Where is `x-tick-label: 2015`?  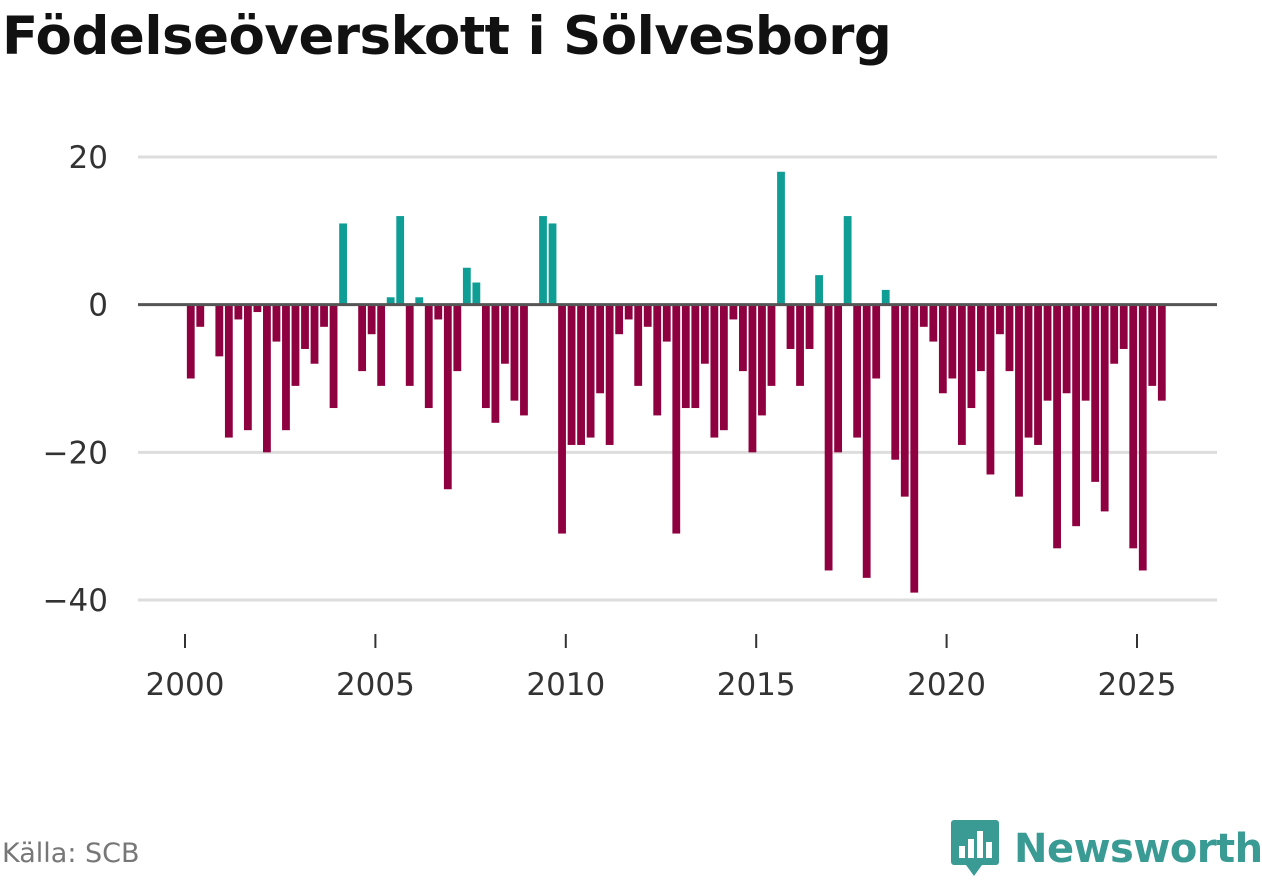 x-tick-label: 2015 is located at coordinates (756, 685).